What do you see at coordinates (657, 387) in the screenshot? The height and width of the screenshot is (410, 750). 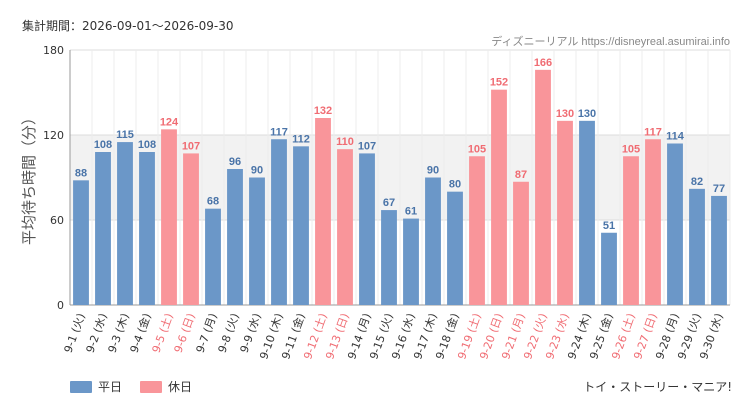 I see `credit-label: トイ・ストーリー・マニア!` at bounding box center [657, 387].